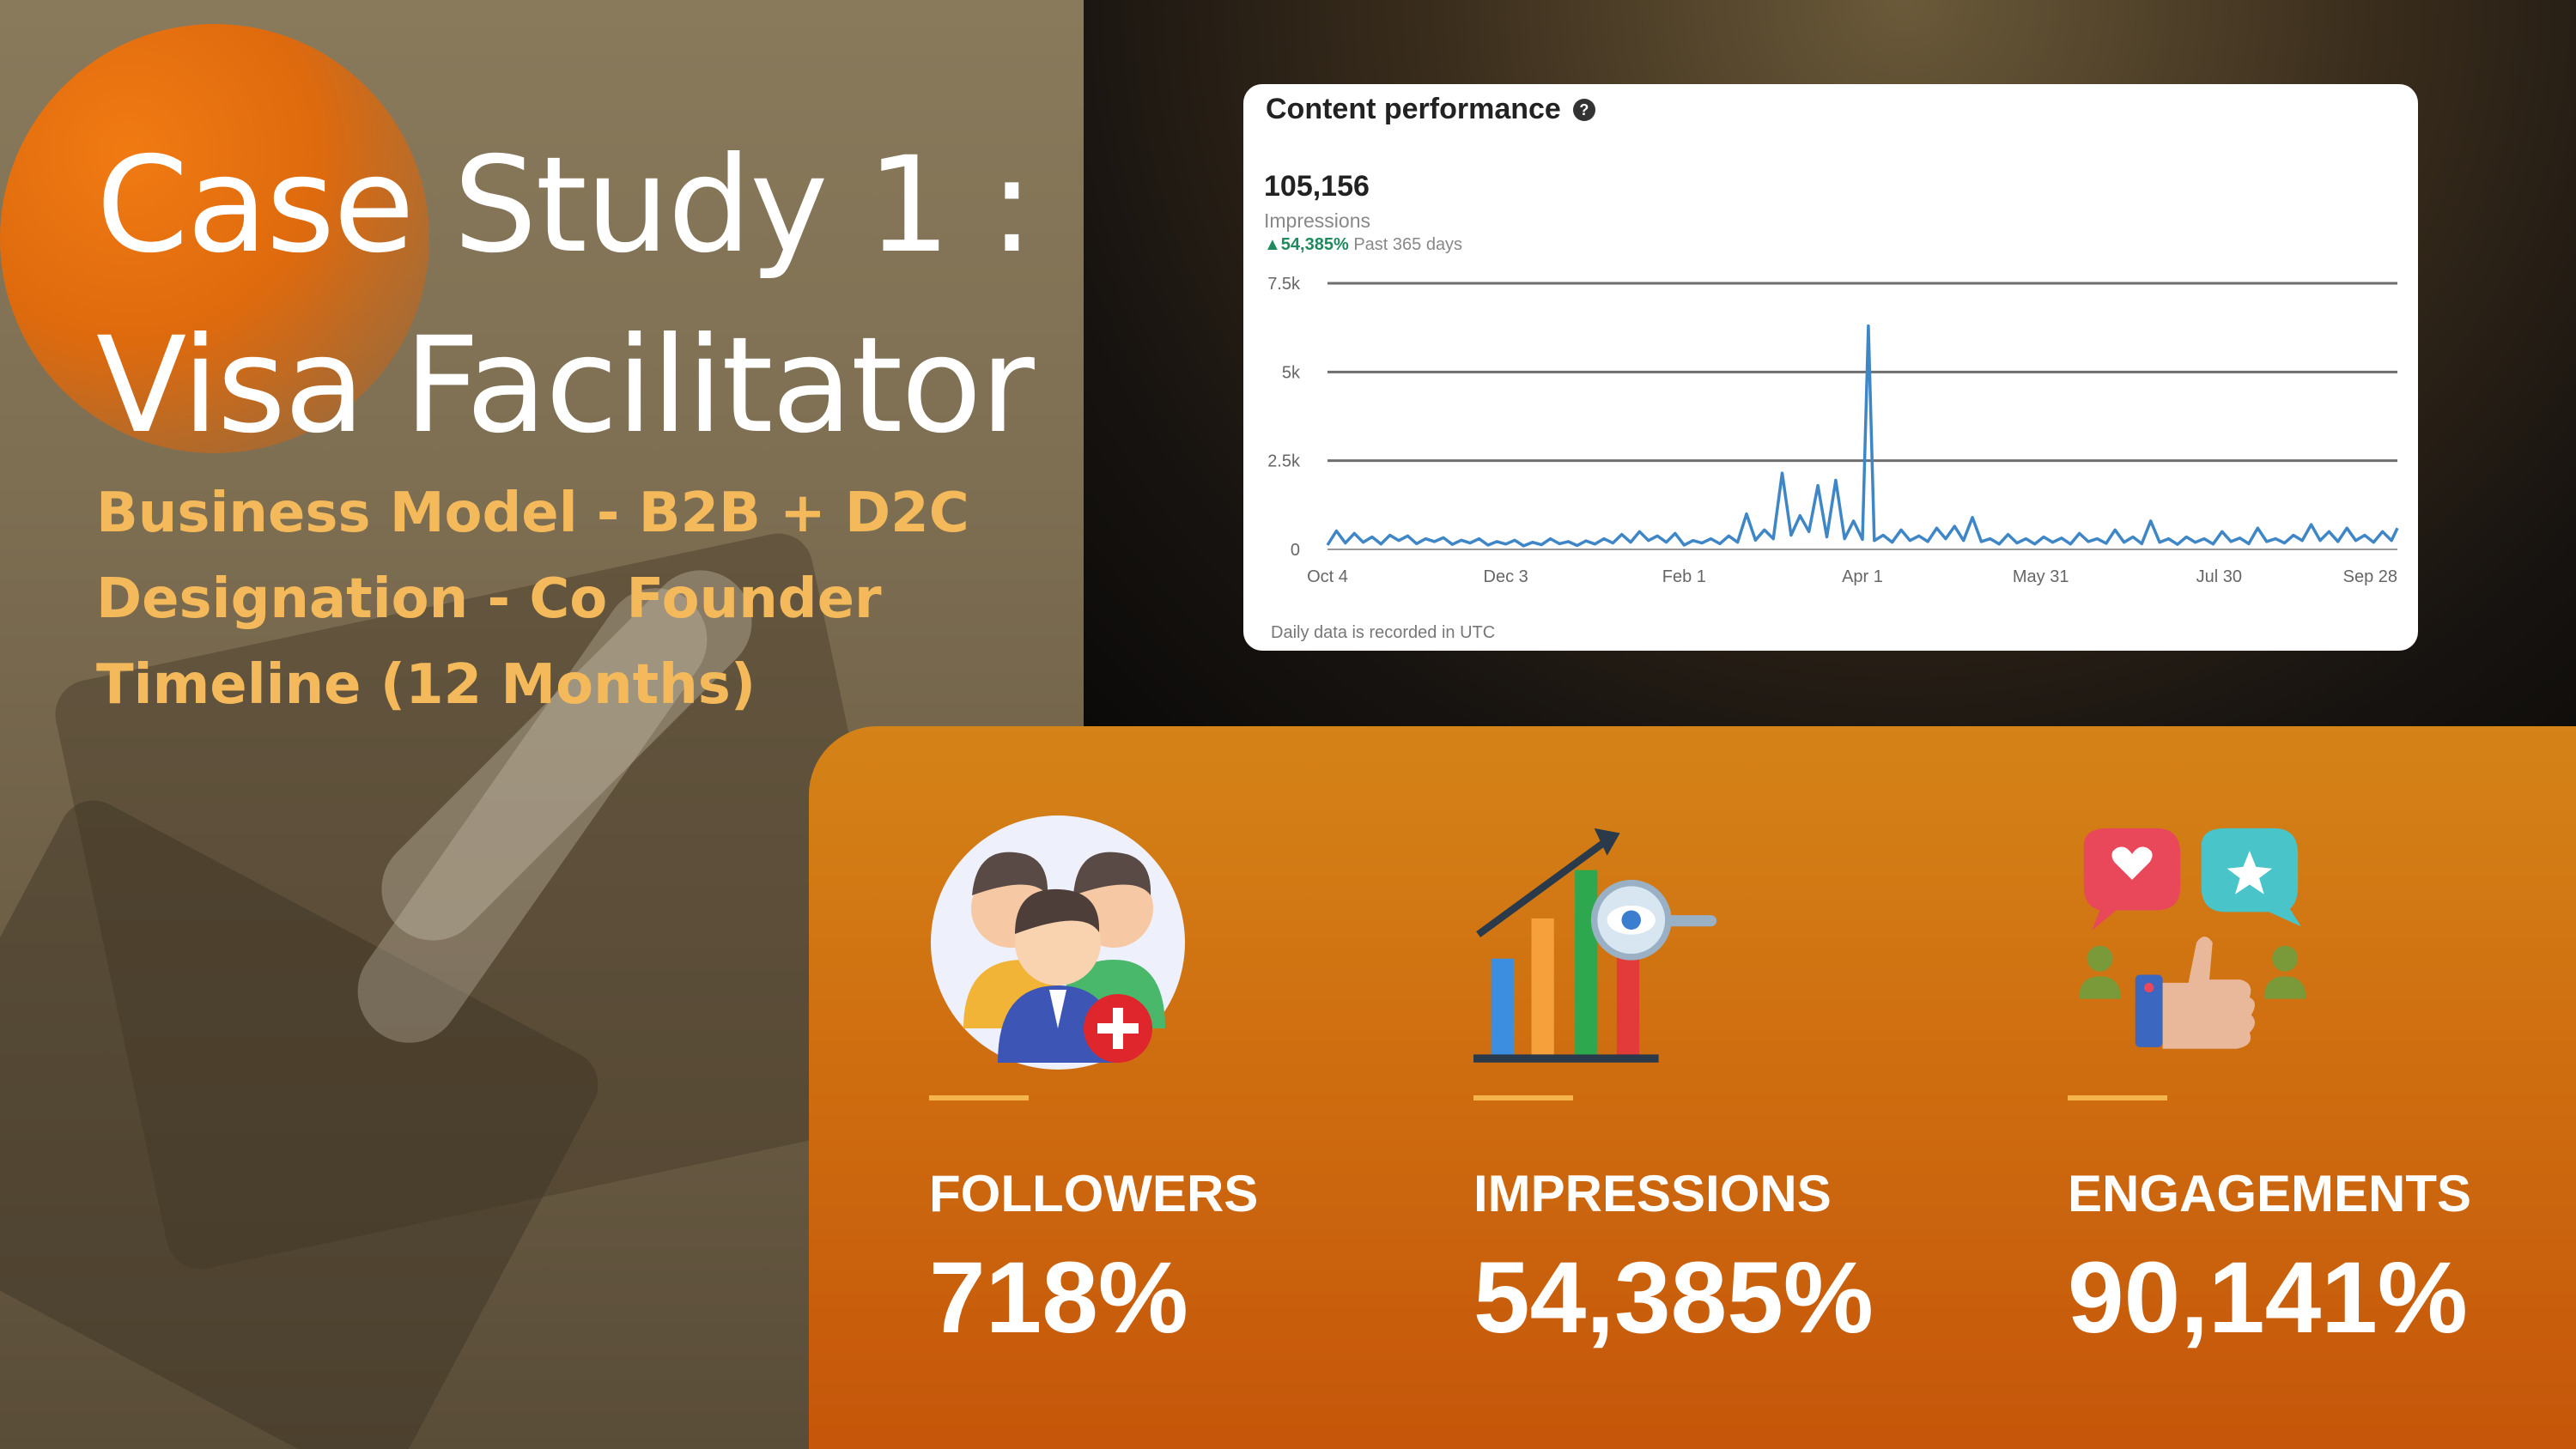 This screenshot has height=1449, width=2576. Describe the element at coordinates (2270, 1193) in the screenshot. I see `stat-label: ENGAGEMENTS` at that location.